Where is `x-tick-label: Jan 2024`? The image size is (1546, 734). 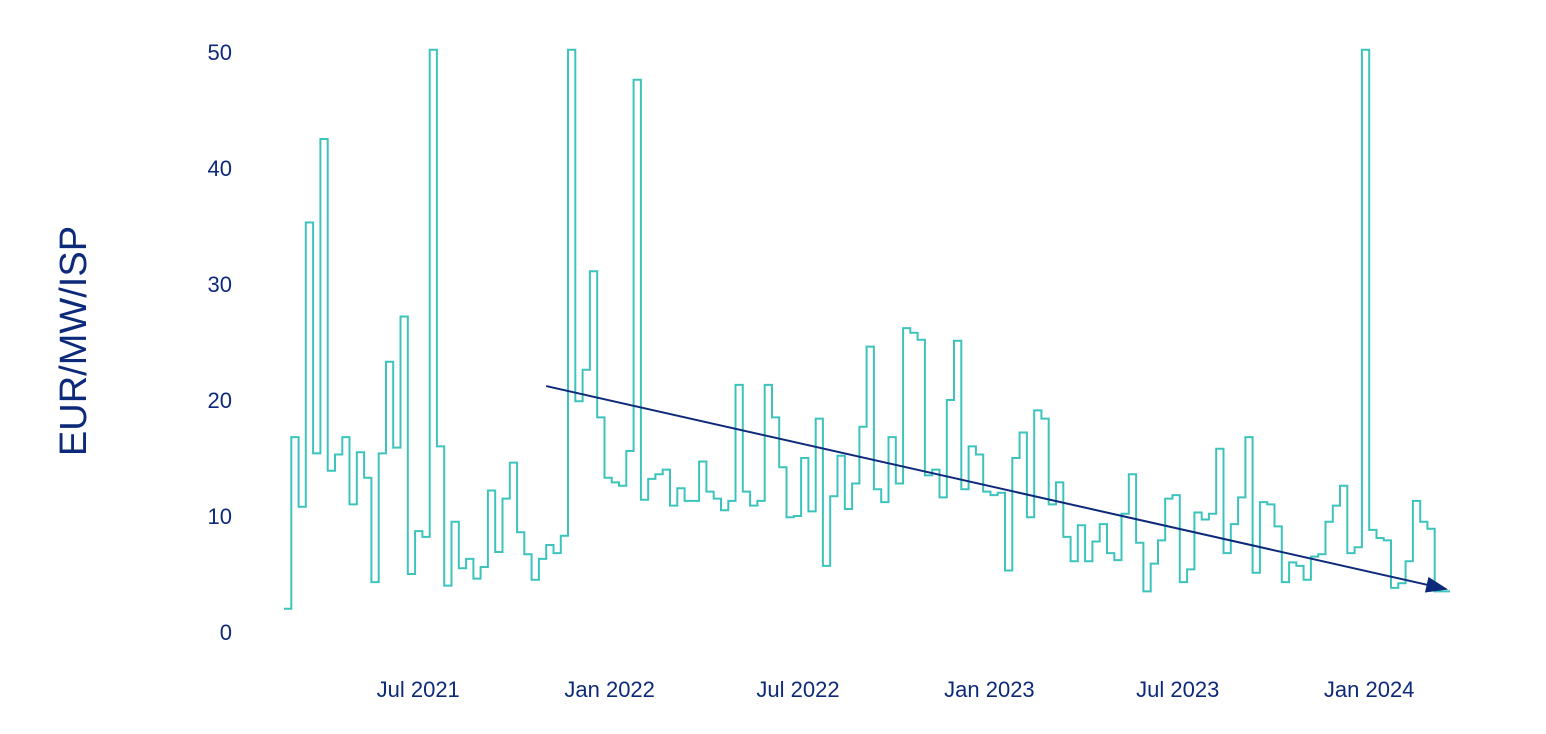 x-tick-label: Jan 2024 is located at coordinates (1369, 689).